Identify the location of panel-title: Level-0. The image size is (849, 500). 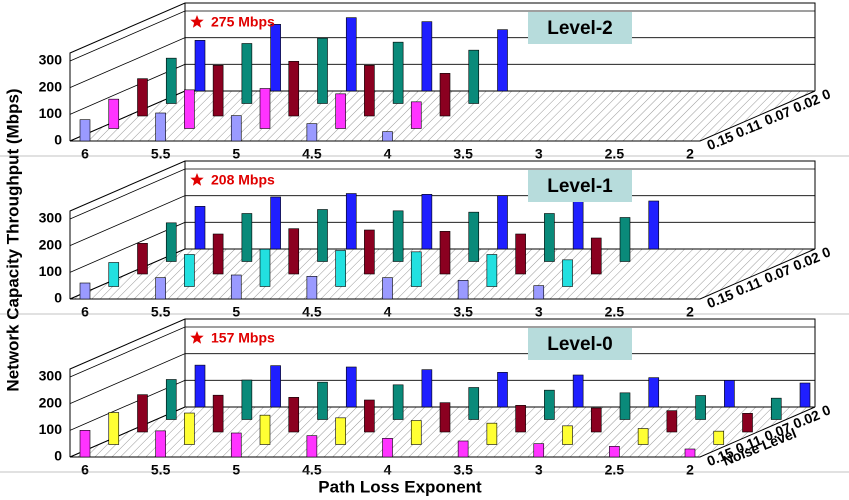
(579, 344).